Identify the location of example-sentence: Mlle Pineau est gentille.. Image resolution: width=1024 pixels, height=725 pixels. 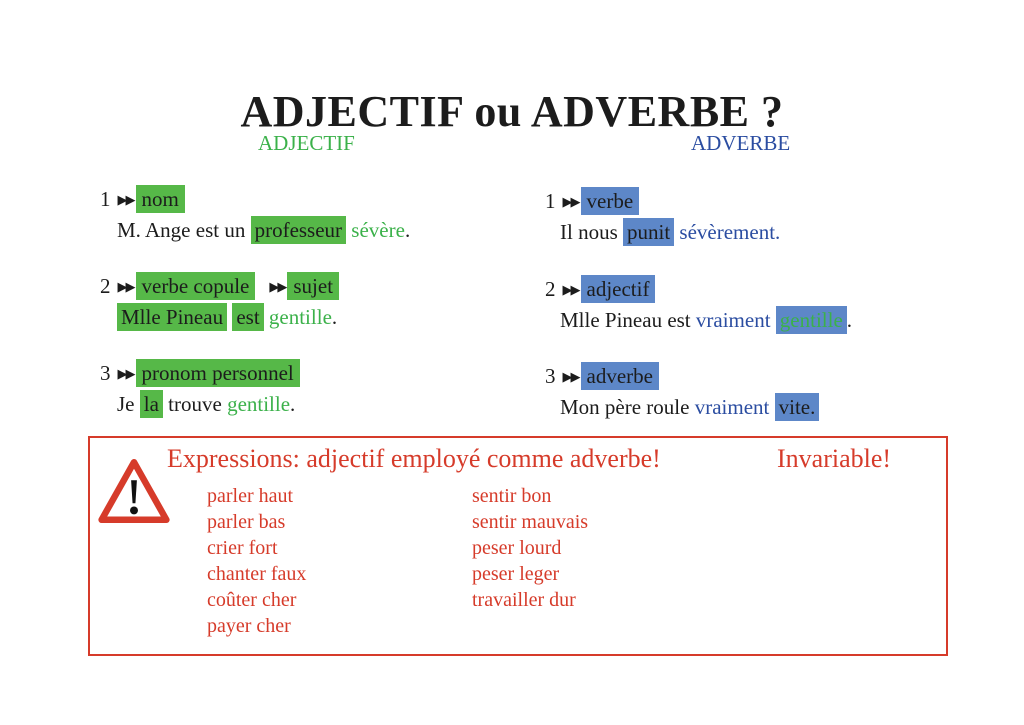
(219, 317).